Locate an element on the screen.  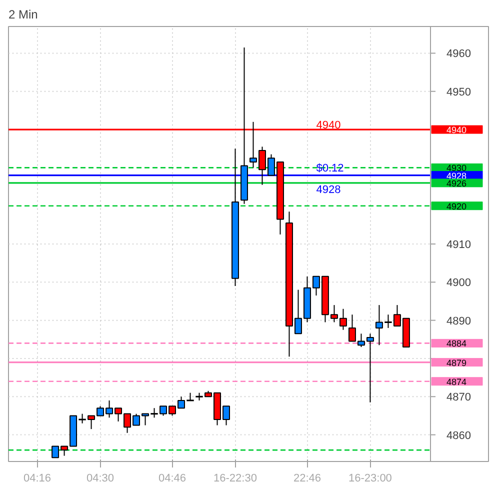
ref-line-label: 4920 is located at coordinates (456, 206).